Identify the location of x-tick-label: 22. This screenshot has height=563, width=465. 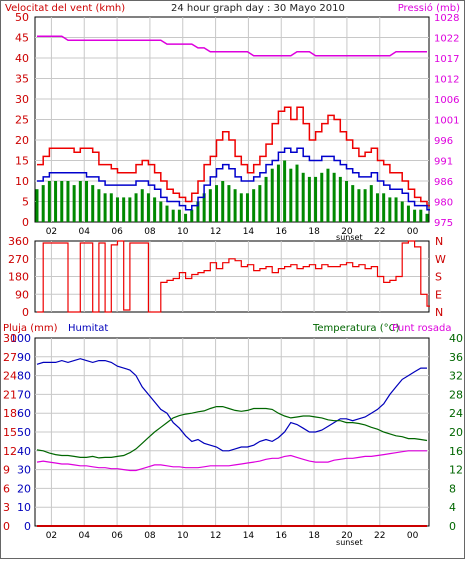
(379, 536).